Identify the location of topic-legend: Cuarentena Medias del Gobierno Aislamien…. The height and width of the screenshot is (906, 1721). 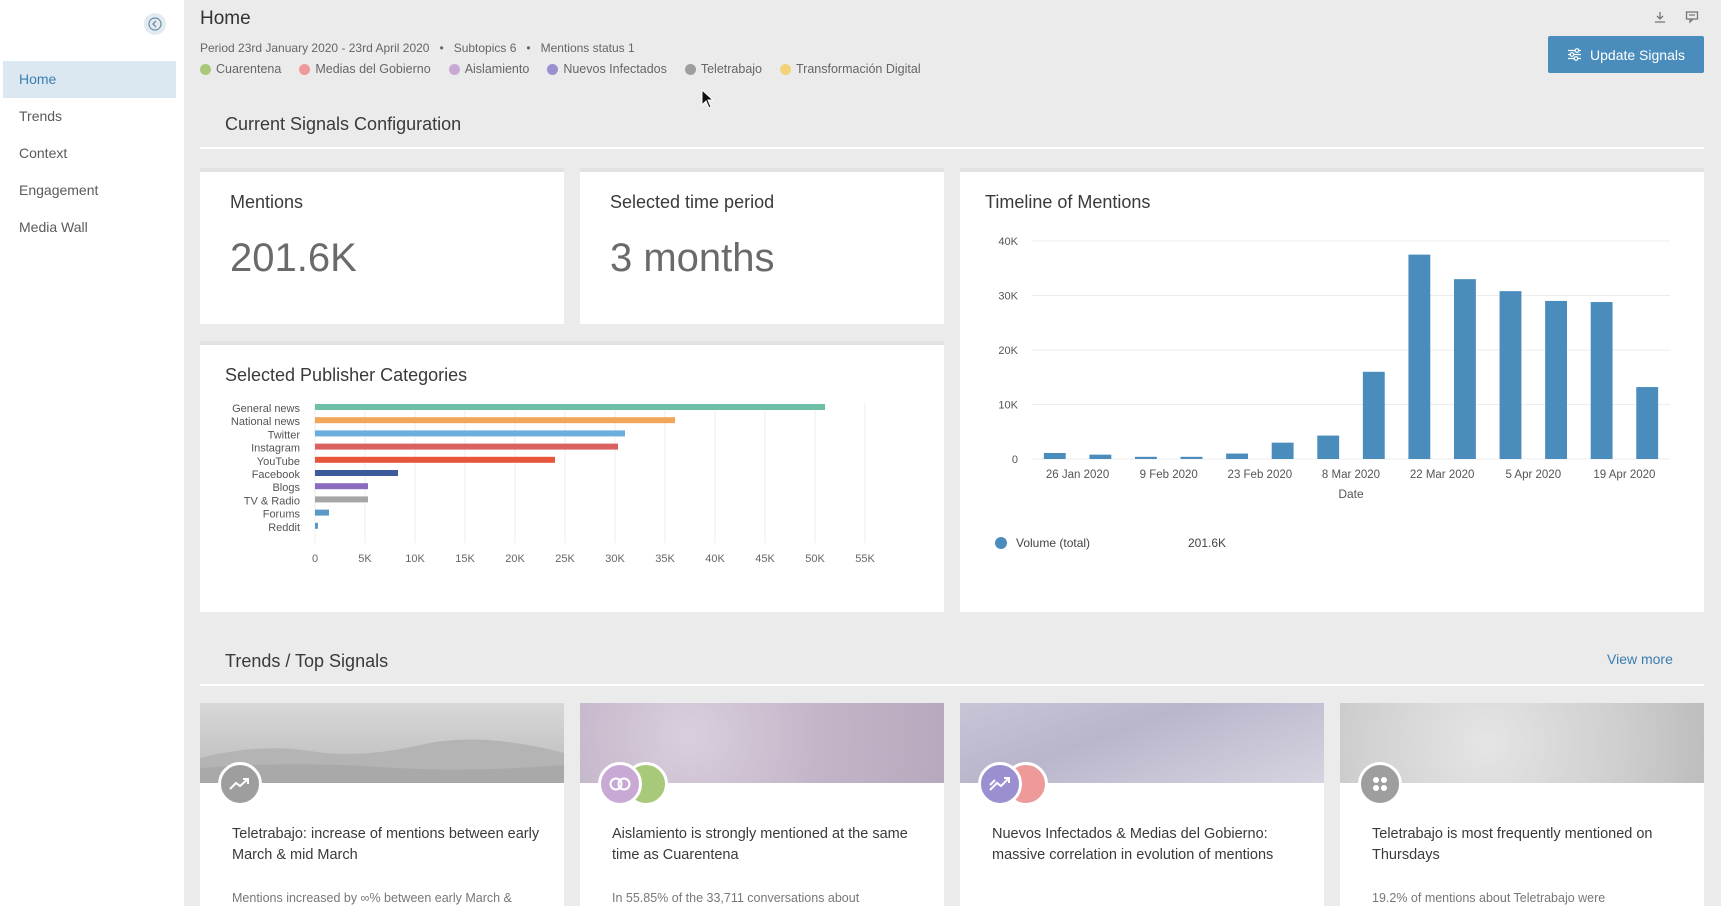
(560, 69).